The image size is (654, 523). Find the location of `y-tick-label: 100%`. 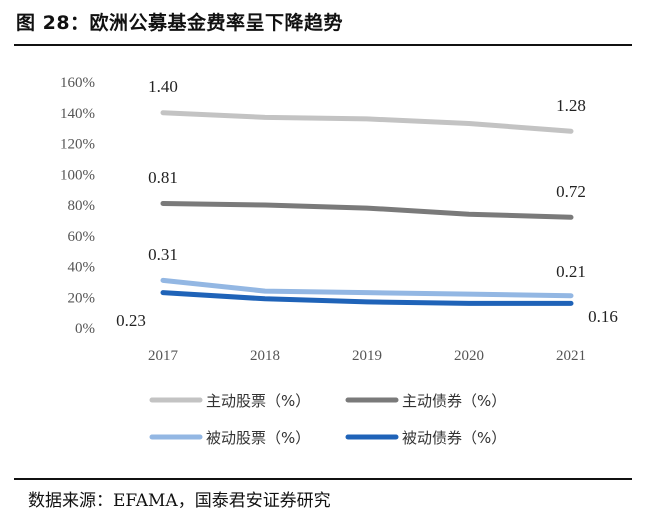

y-tick-label: 100% is located at coordinates (77, 175).